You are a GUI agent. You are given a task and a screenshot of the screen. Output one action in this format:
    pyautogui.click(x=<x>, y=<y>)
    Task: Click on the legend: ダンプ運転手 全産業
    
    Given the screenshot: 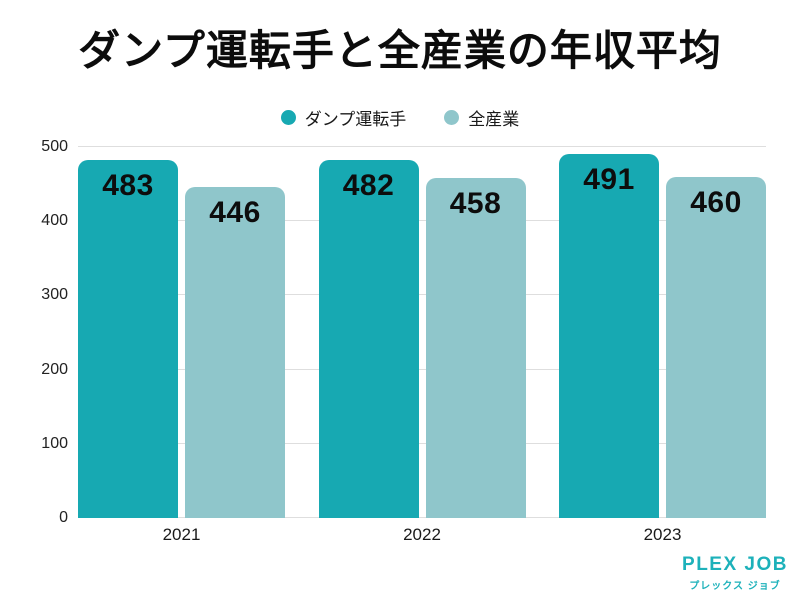 What is the action you would take?
    pyautogui.click(x=400, y=117)
    